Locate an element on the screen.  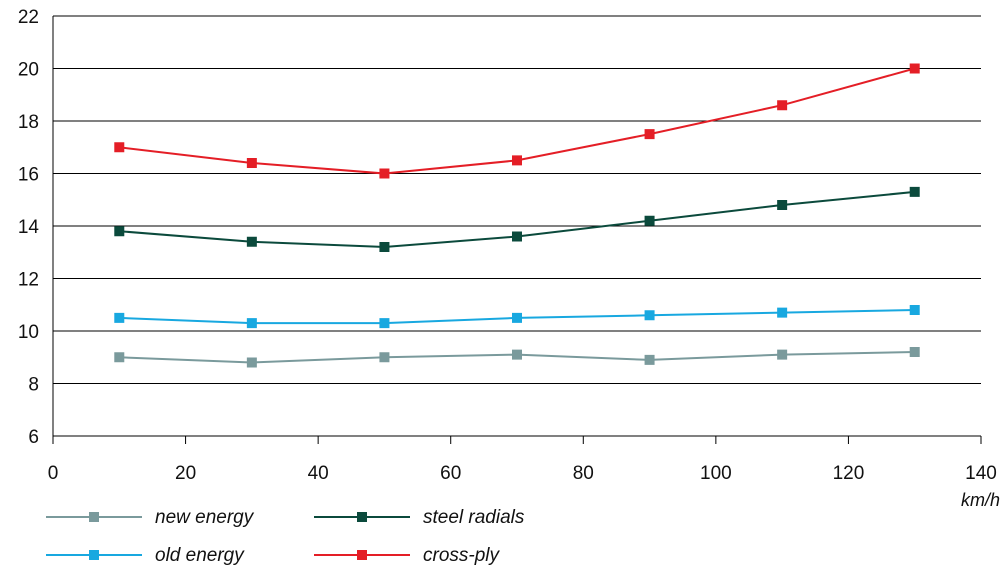
y-tick-label: 10 is located at coordinates (28, 332).